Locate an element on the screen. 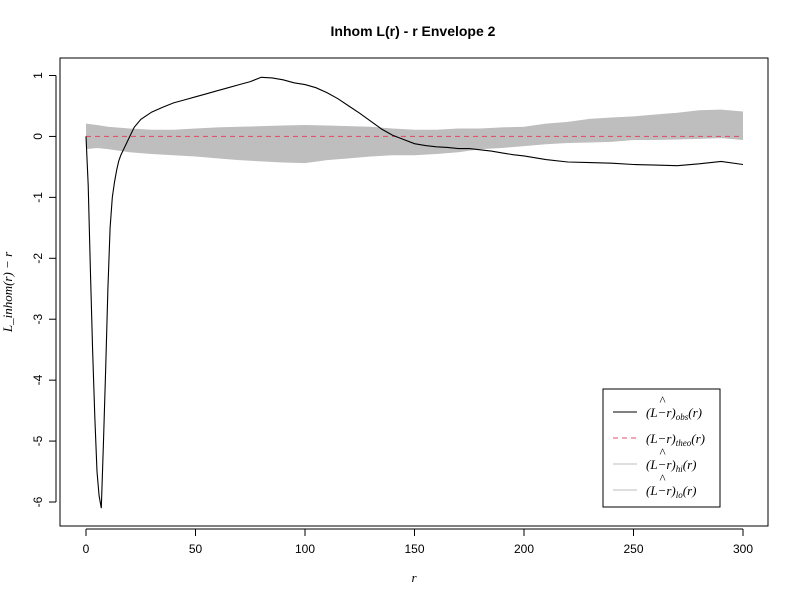 The height and width of the screenshot is (600, 800). legend-entry-label: (L−r)hi(r) is located at coordinates (671, 465).